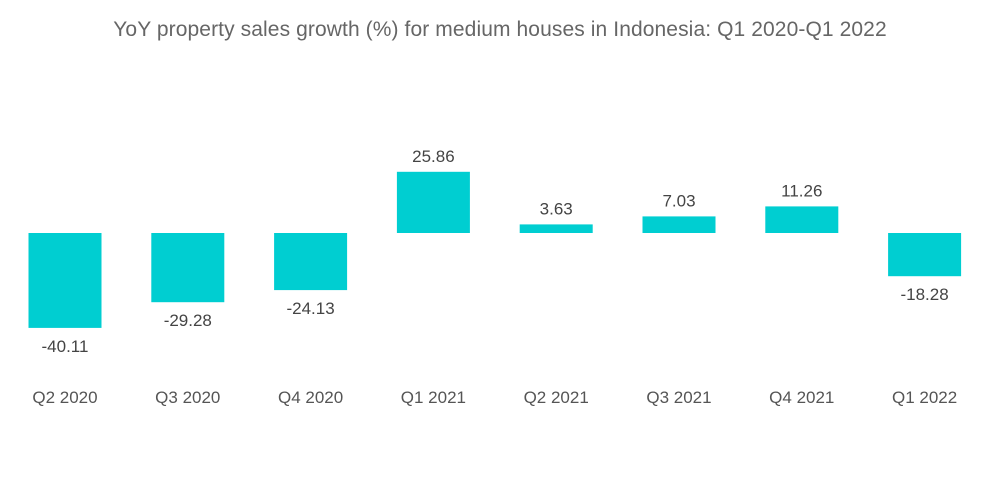  What do you see at coordinates (556, 208) in the screenshot?
I see `data-label-q2-2021: 3.63` at bounding box center [556, 208].